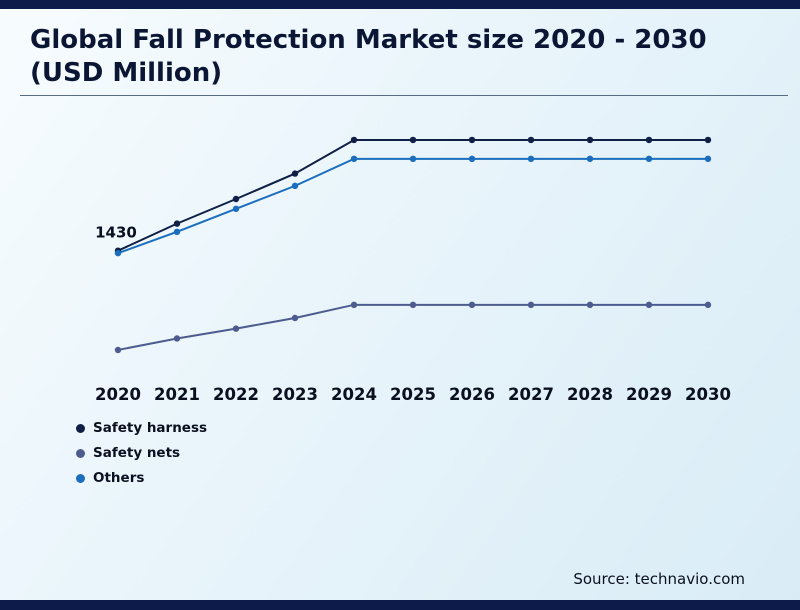 The image size is (800, 610). What do you see at coordinates (118, 394) in the screenshot?
I see `x-tick-label: 2020` at bounding box center [118, 394].